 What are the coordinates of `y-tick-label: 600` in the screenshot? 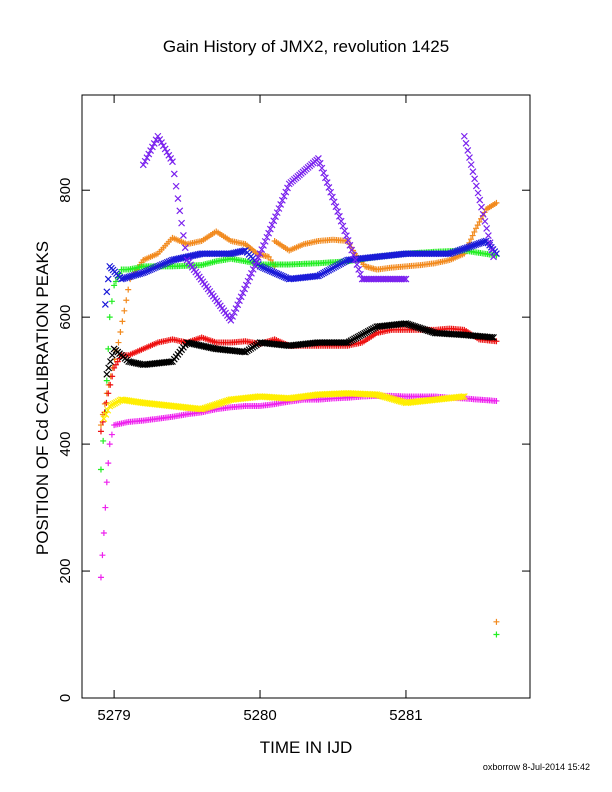 It's located at (65, 317).